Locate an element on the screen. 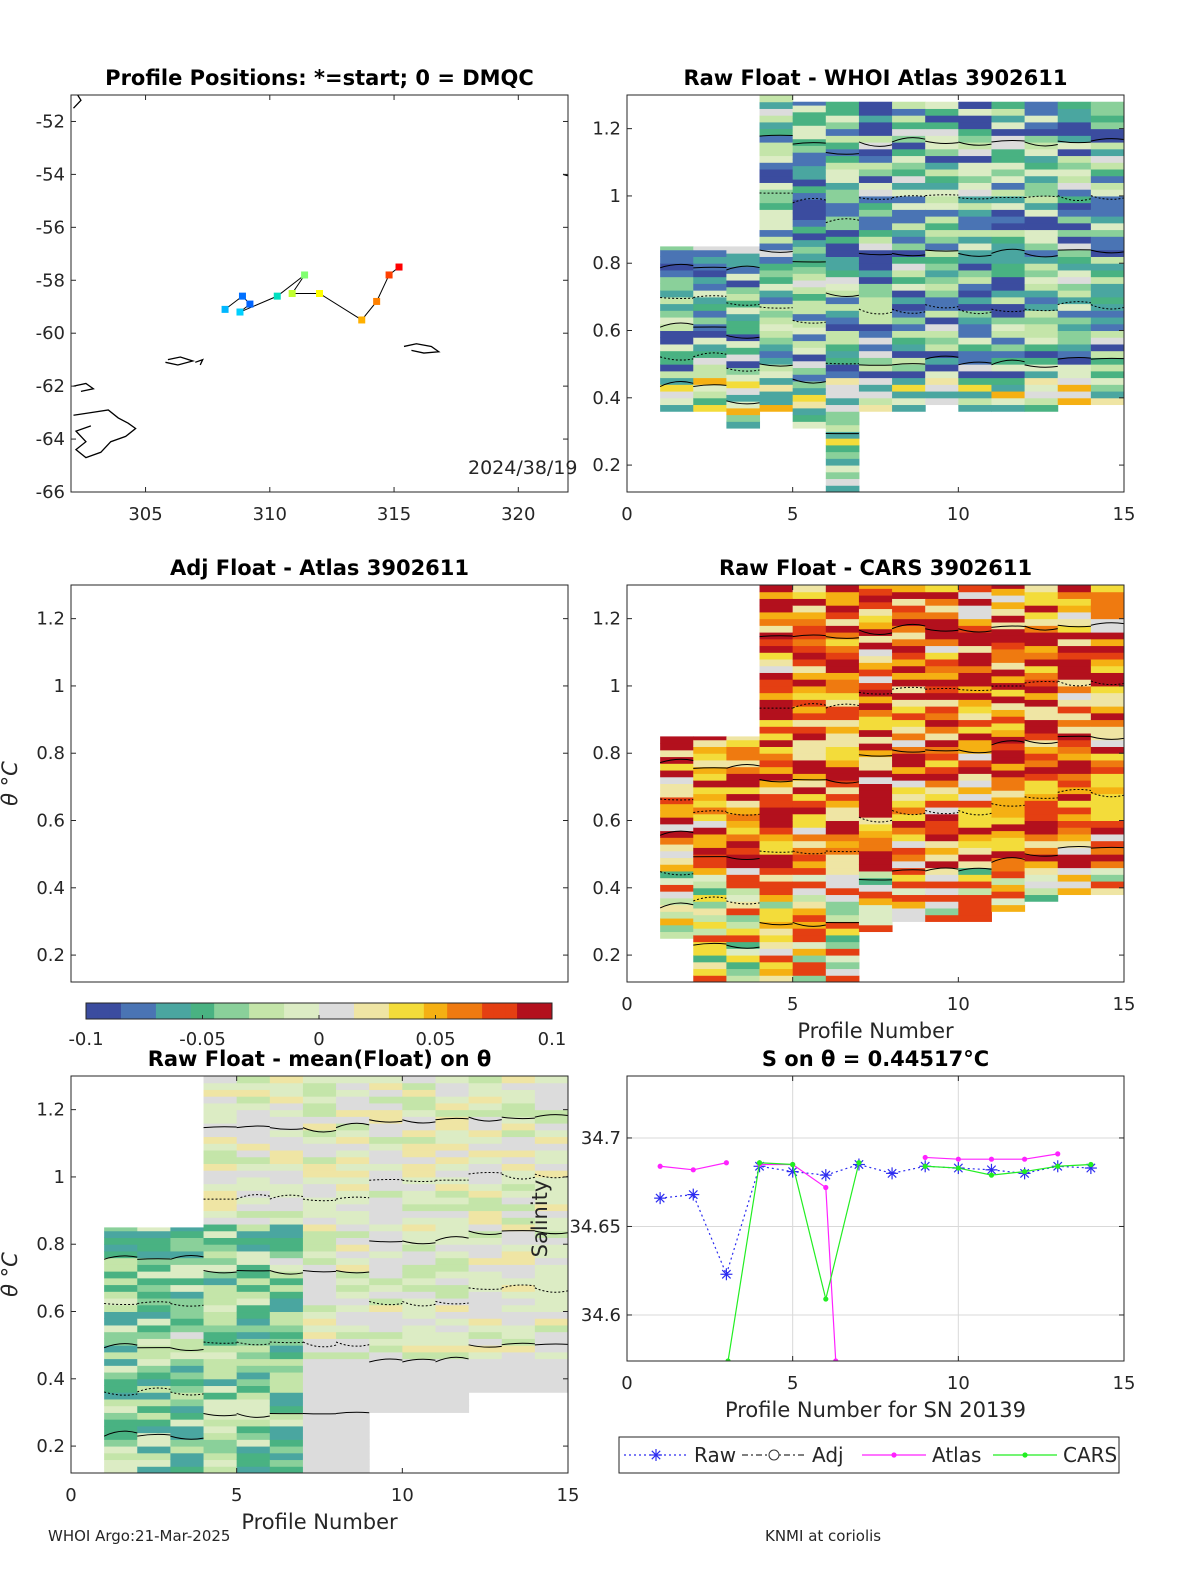  chart-title: Profile Positions: *=start; 0 = DMQC is located at coordinates (319, 78).